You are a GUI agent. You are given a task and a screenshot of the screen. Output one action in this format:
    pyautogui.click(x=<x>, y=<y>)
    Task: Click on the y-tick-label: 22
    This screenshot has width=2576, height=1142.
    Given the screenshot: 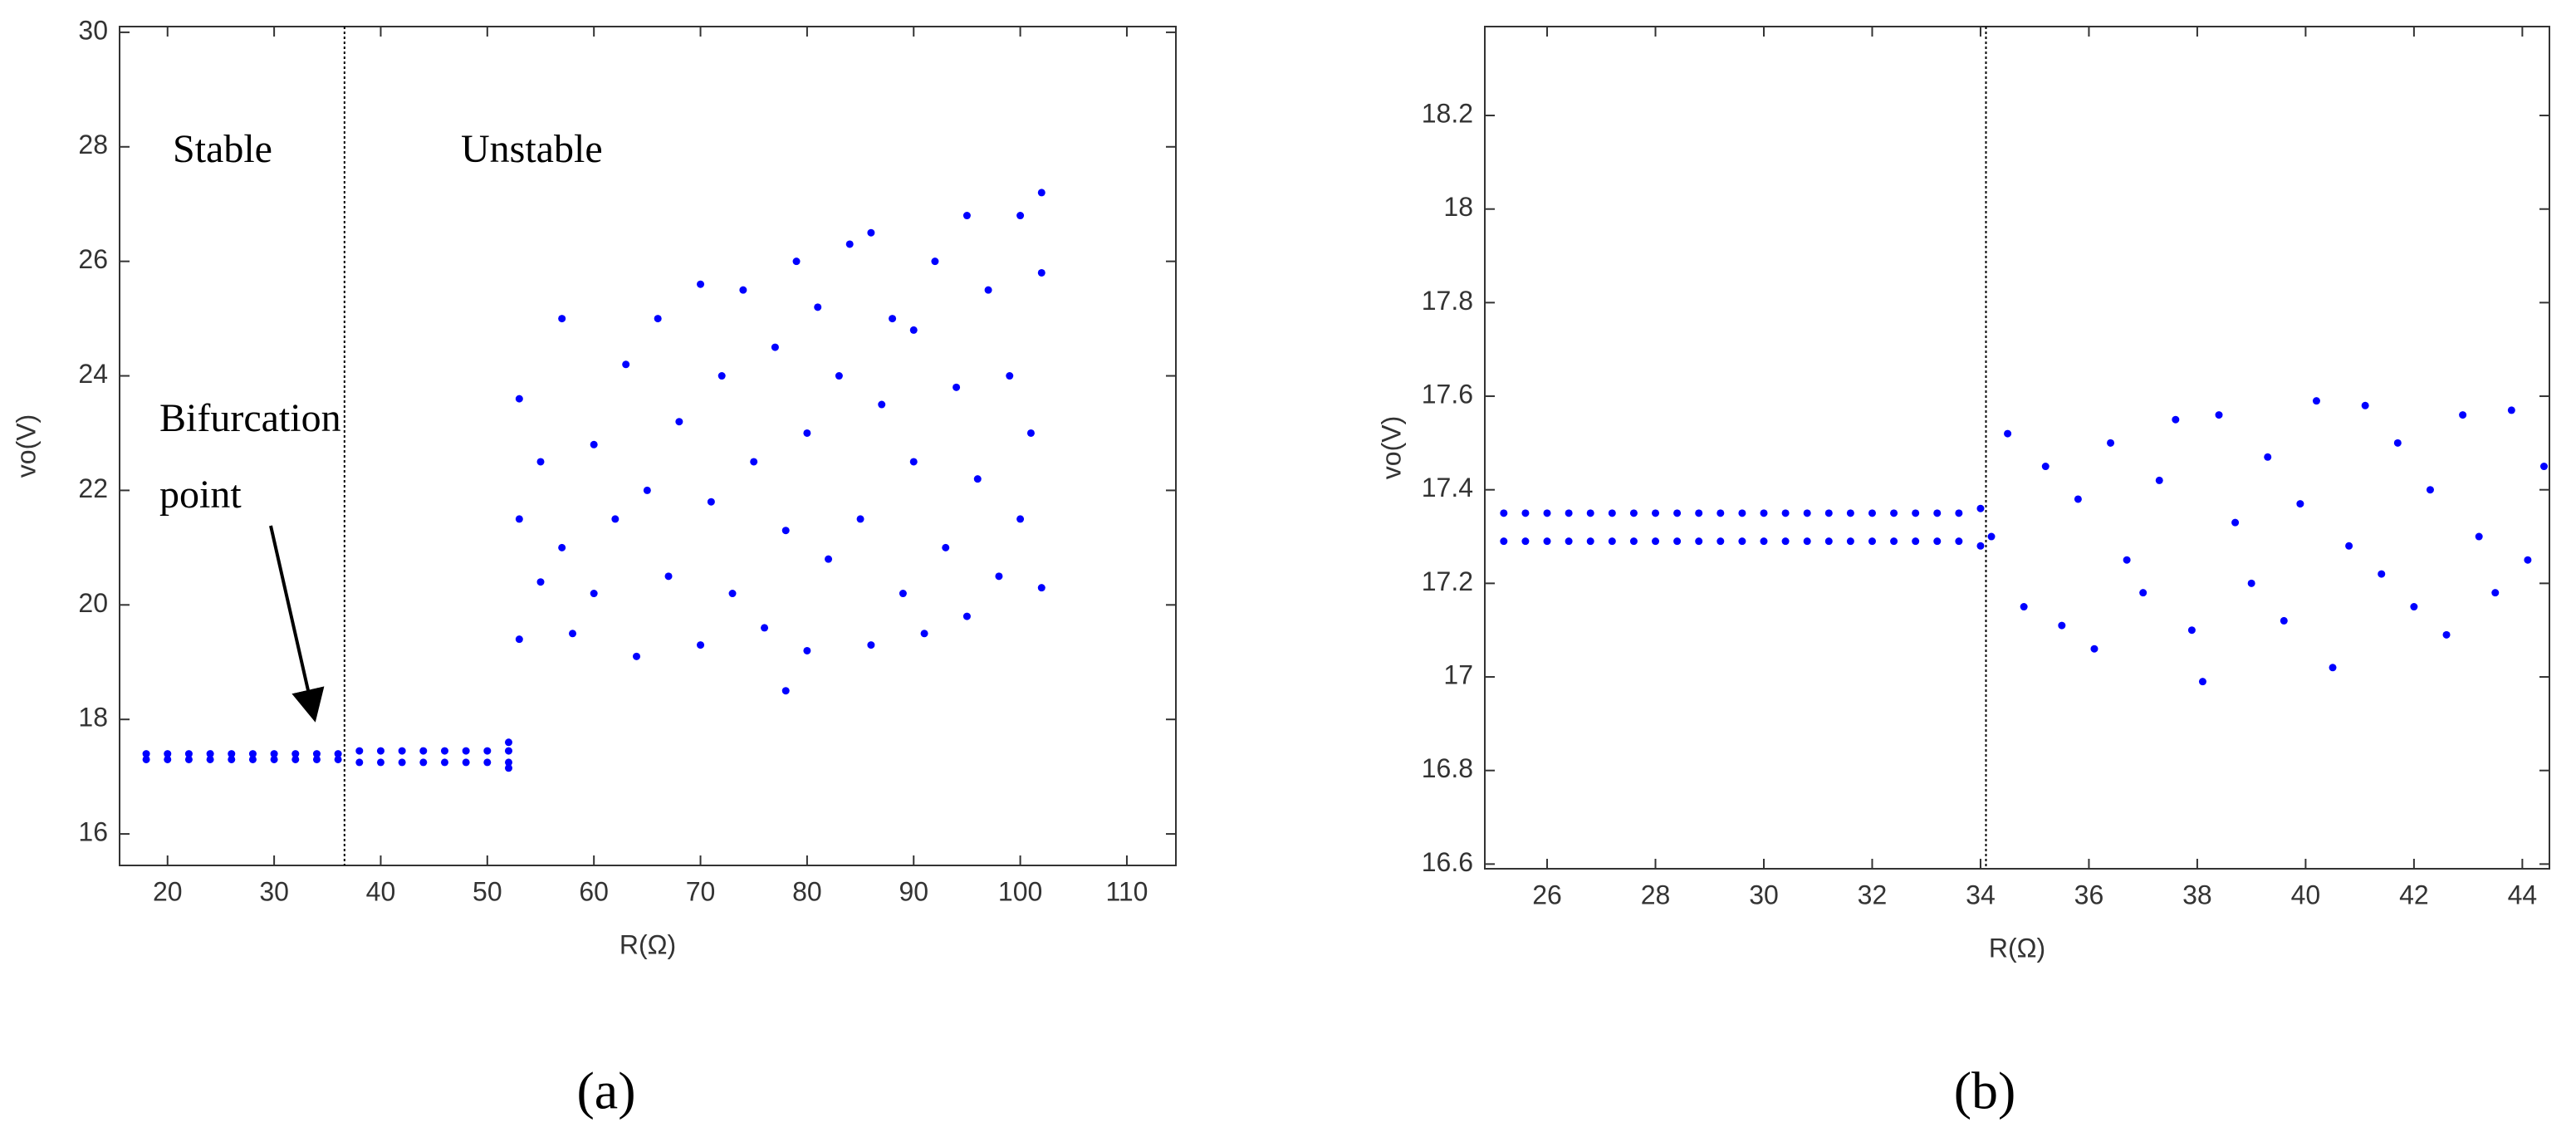 What is the action you would take?
    pyautogui.click(x=93, y=488)
    